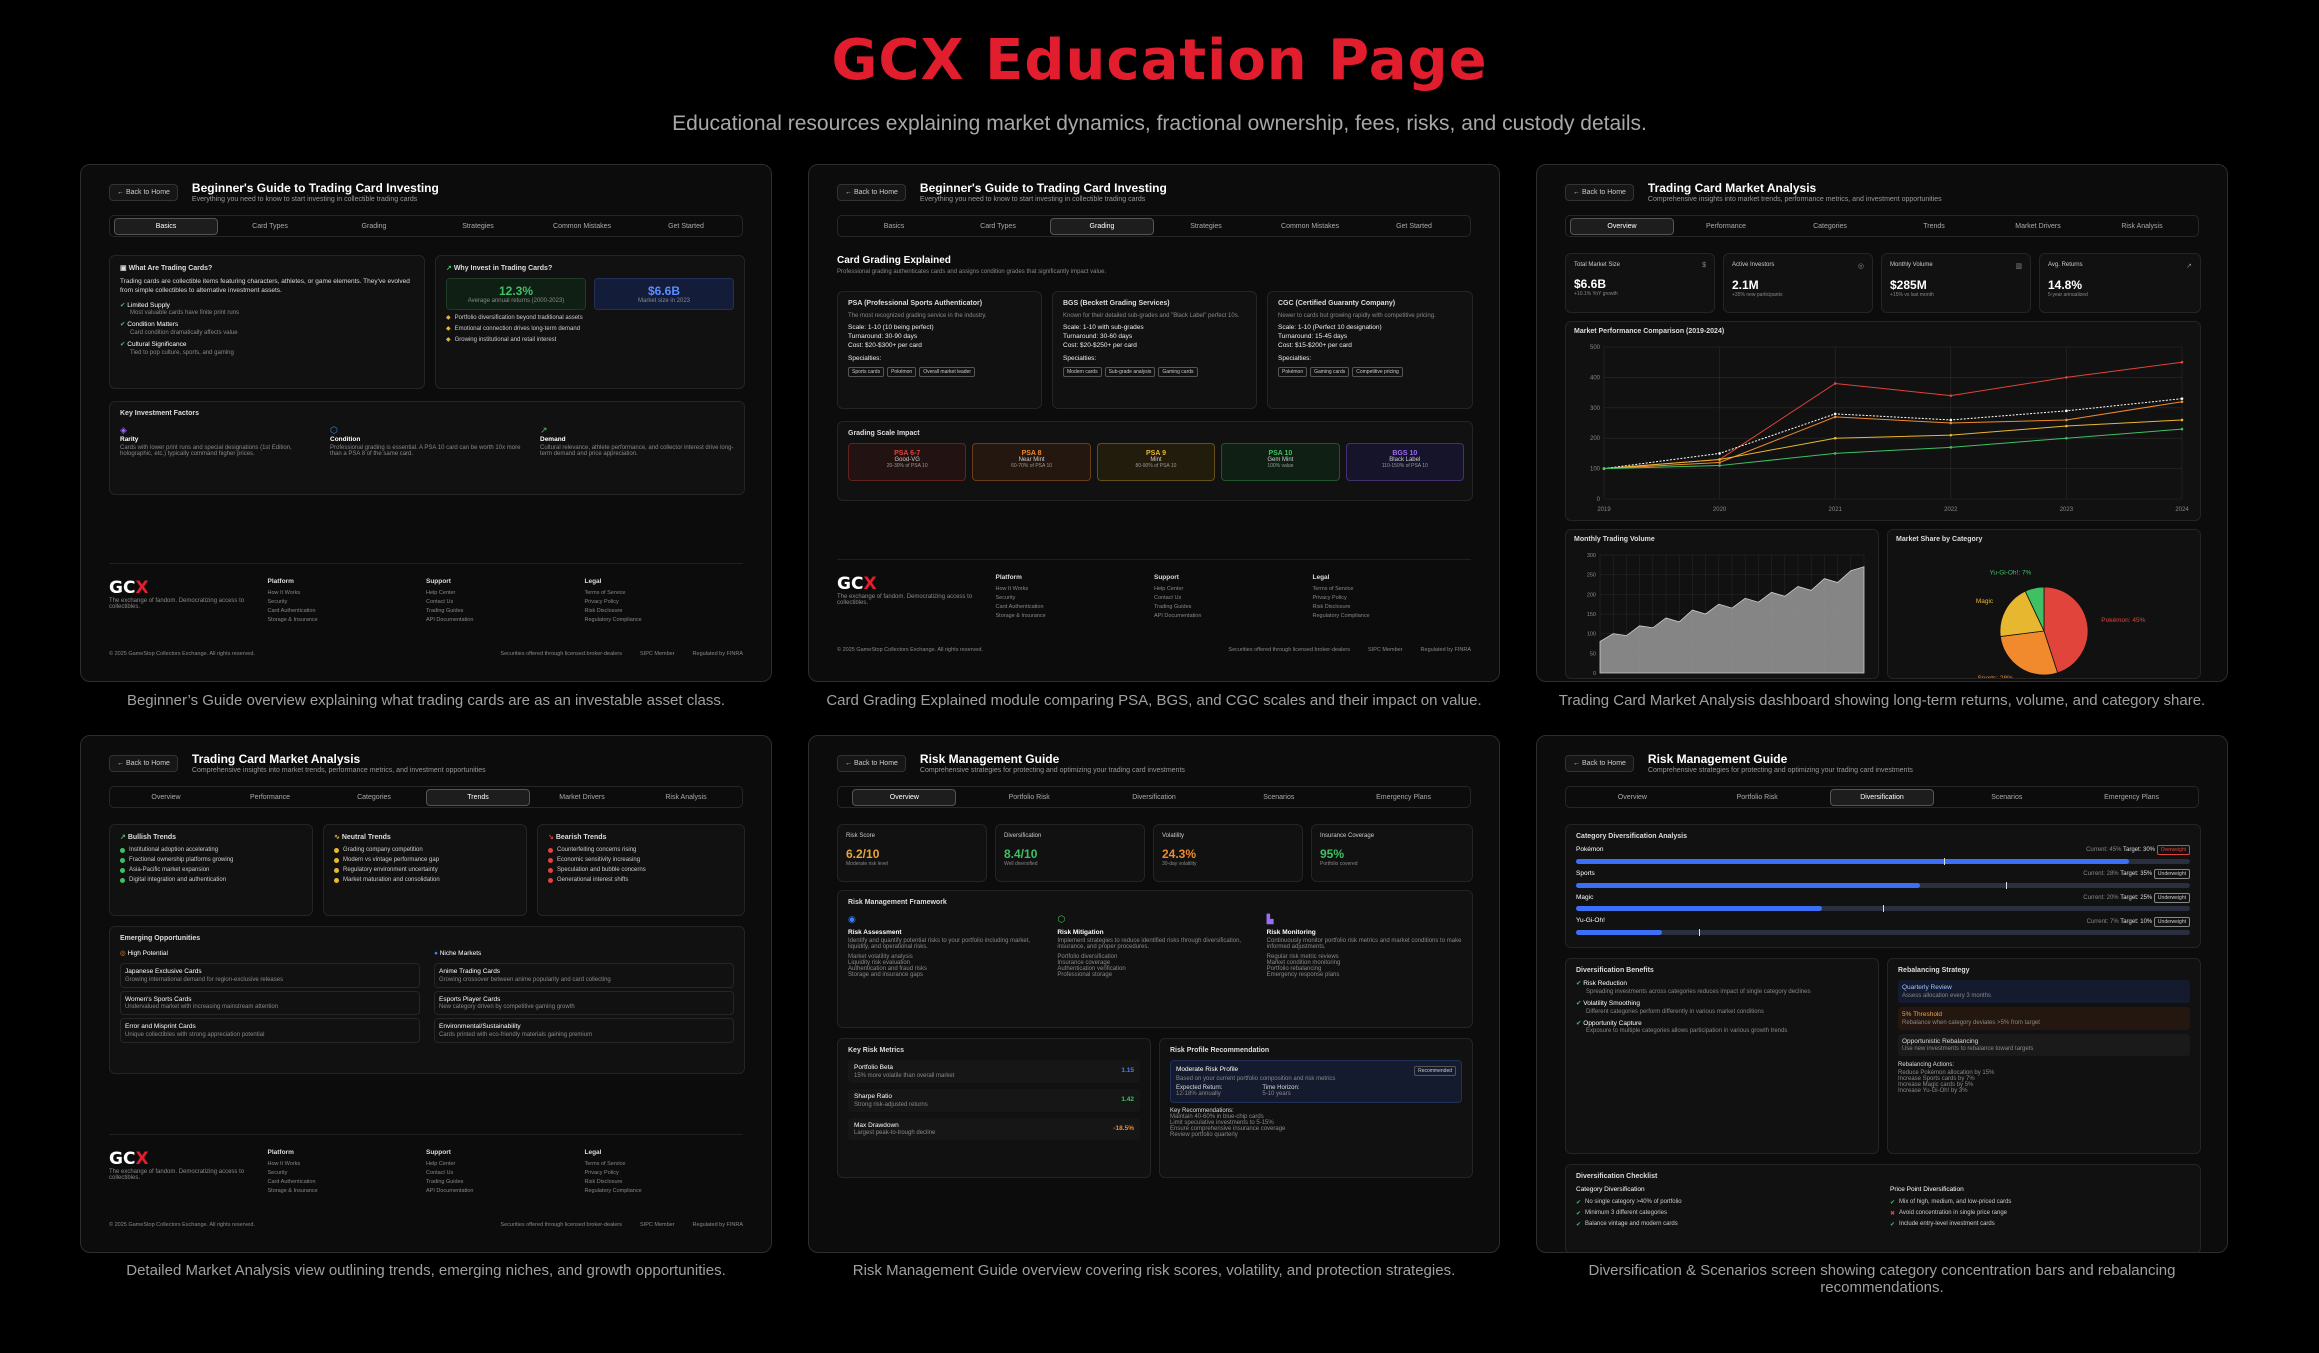  Describe the element at coordinates (448, 329) in the screenshot. I see `bulb-icon: ◆` at that location.